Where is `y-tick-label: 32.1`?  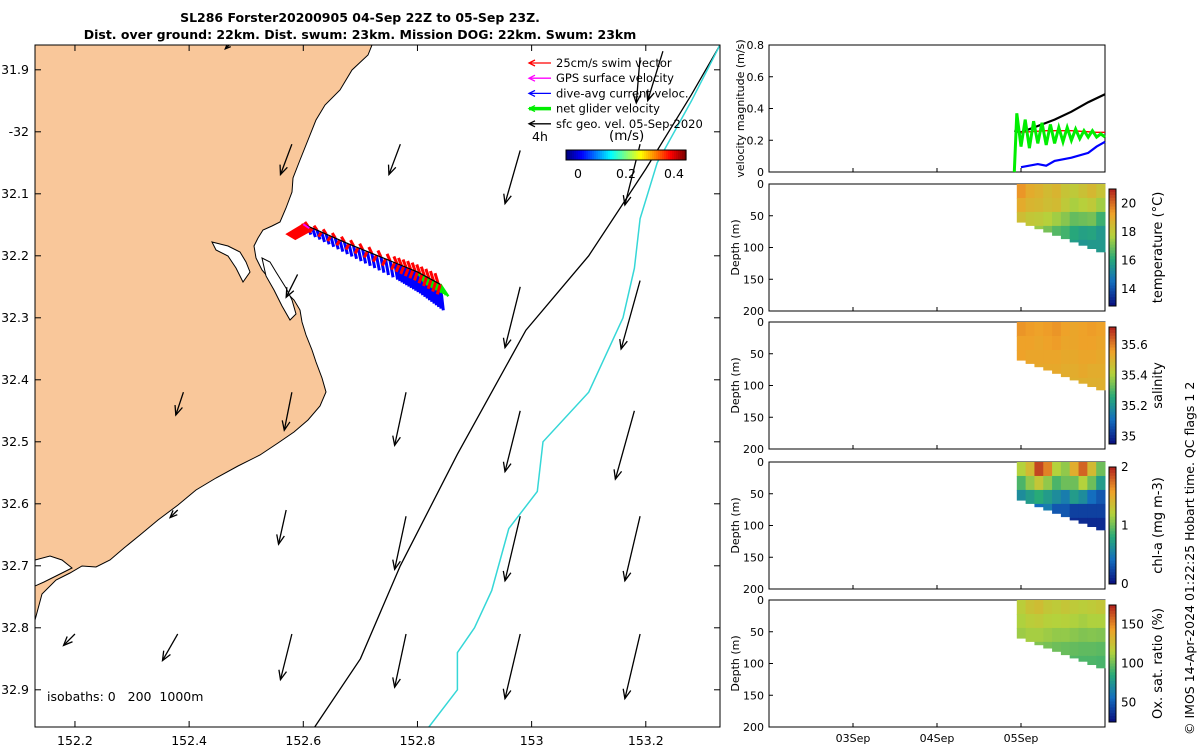 y-tick-label: 32.1 is located at coordinates (15, 193).